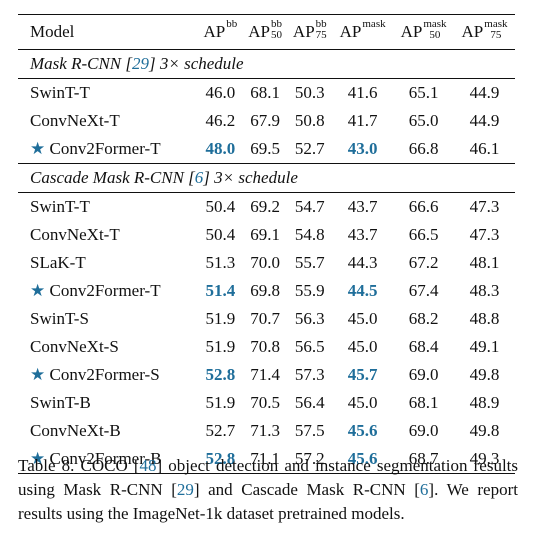 This screenshot has width=533, height=555. What do you see at coordinates (309, 120) in the screenshot?
I see `metric-cell: 50.8` at bounding box center [309, 120].